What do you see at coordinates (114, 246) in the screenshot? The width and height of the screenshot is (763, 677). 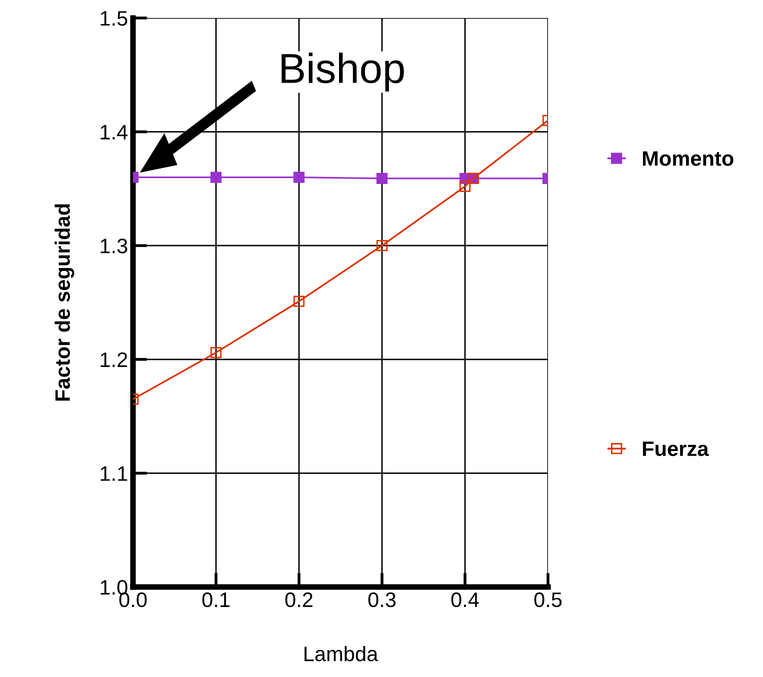 I see `y-tick-label: 1.3` at bounding box center [114, 246].